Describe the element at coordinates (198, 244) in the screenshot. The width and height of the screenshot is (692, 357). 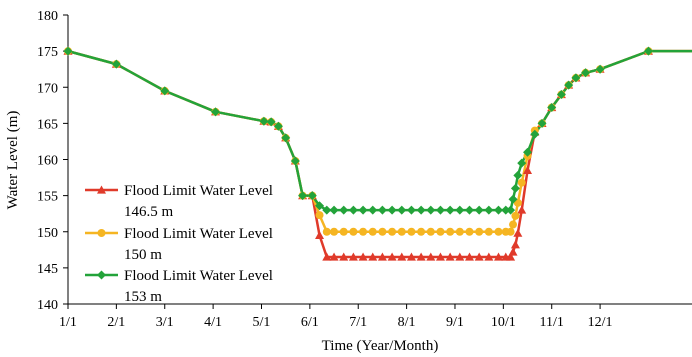
I see `legend-entry: Flood Limit Water Level 150 m` at that location.